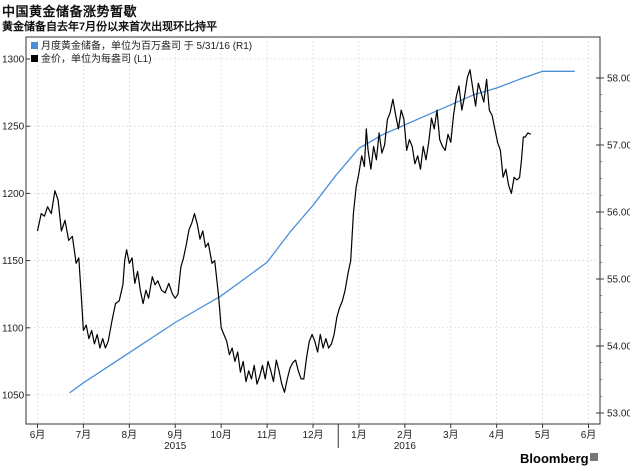  Describe the element at coordinates (96, 58) in the screenshot. I see `legend-label-price: 金价，单位为每盎司 (L1)` at that location.